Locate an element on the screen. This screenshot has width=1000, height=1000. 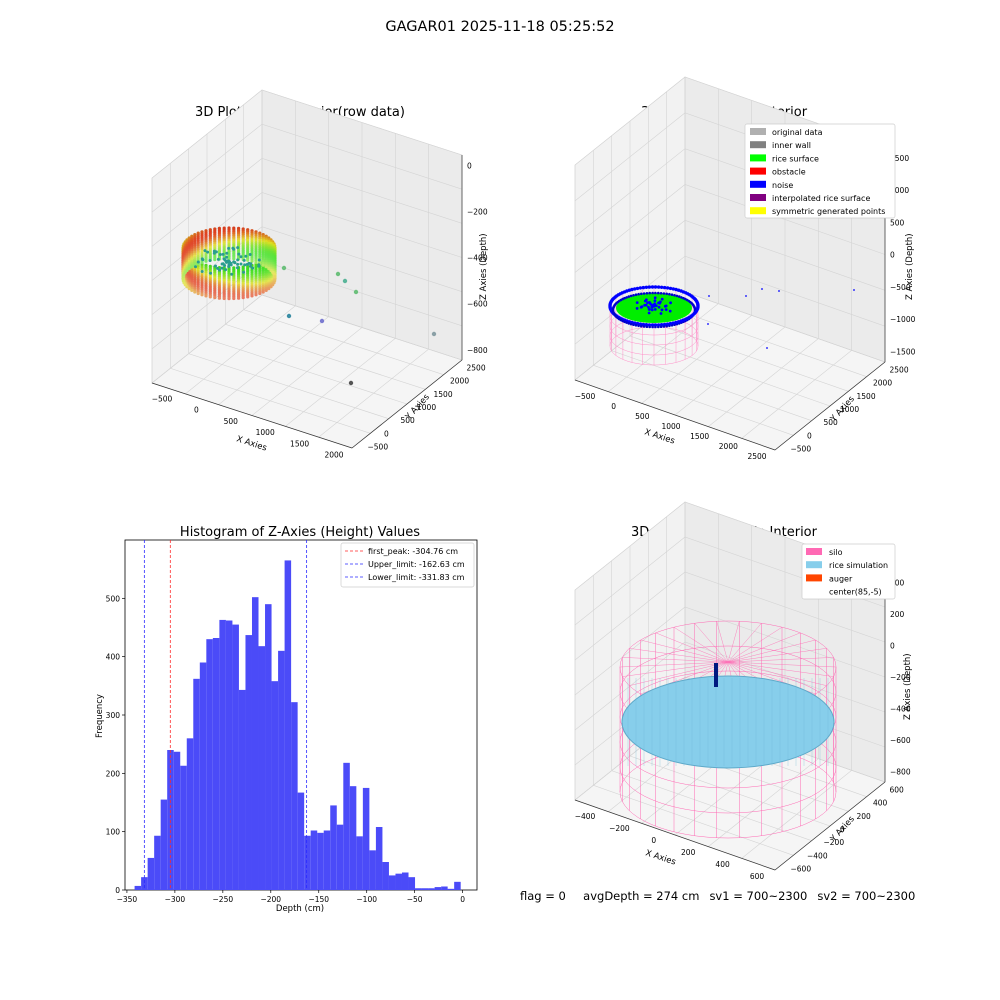
sim-rice-surface is located at coordinates (728, 722).